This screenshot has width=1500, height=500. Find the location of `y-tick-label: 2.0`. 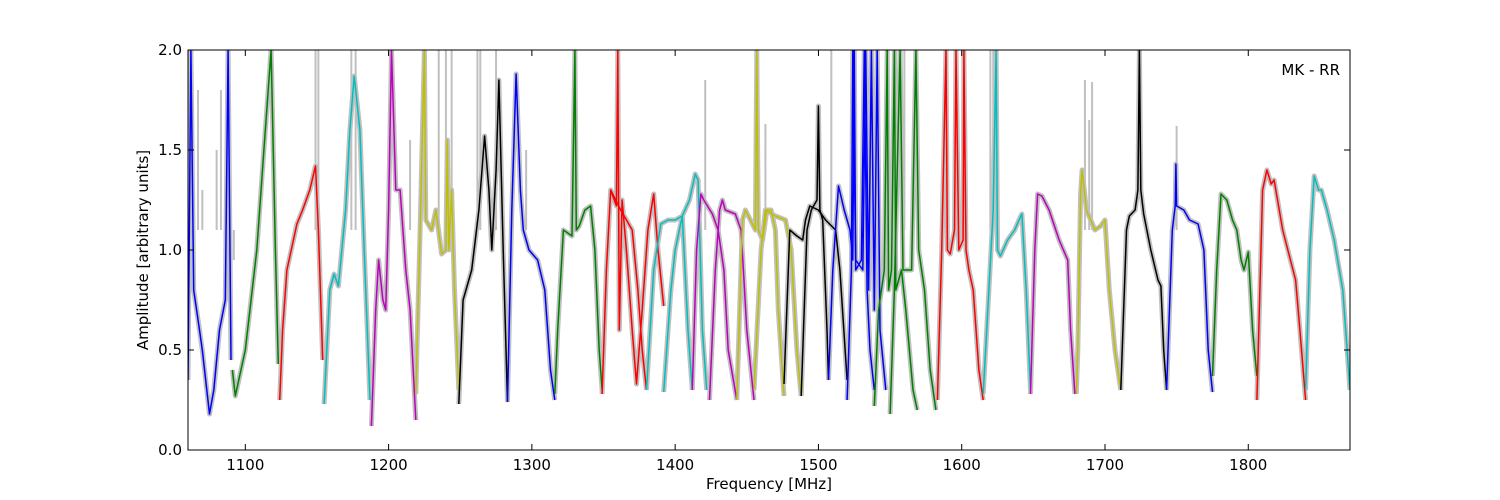

y-tick-label: 2.0 is located at coordinates (170, 50).